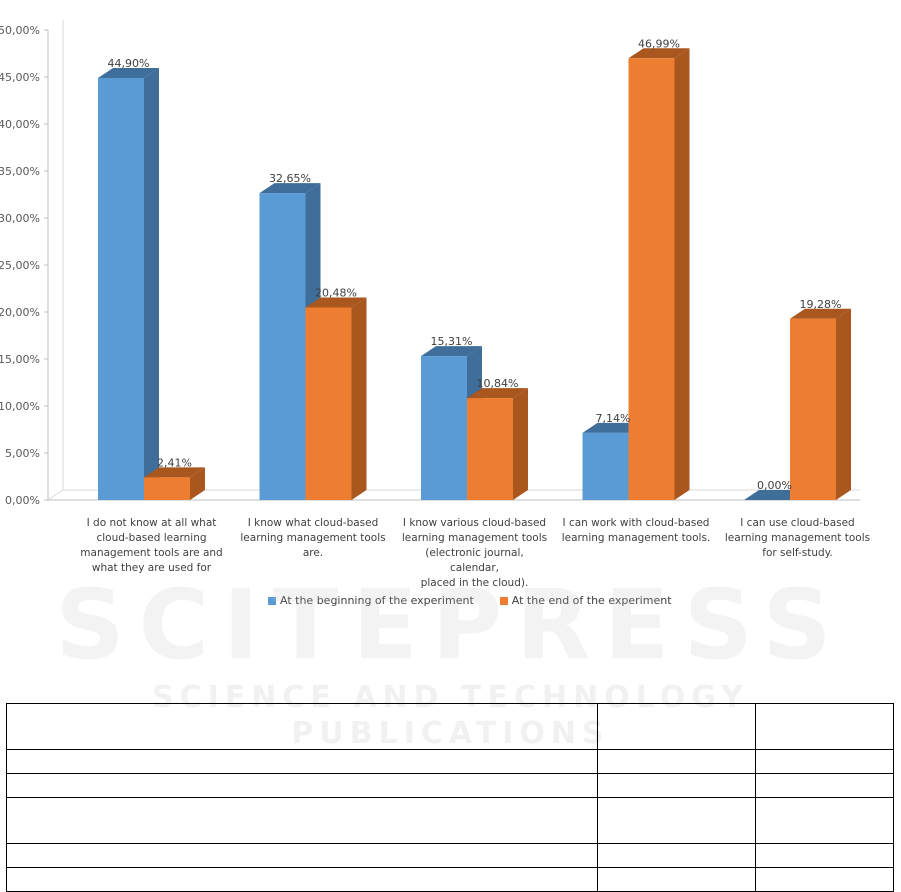 This screenshot has width=901, height=892. What do you see at coordinates (20, 359) in the screenshot?
I see `y-tick-label: 15,00%` at bounding box center [20, 359].